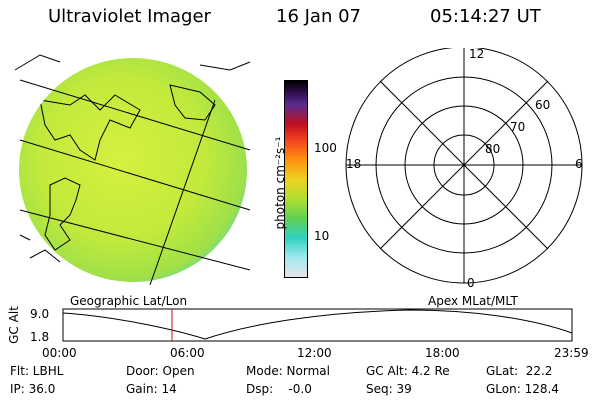 The width and height of the screenshot is (600, 400). Describe the element at coordinates (354, 164) in the screenshot. I see `polar-label-18: 18` at that location.